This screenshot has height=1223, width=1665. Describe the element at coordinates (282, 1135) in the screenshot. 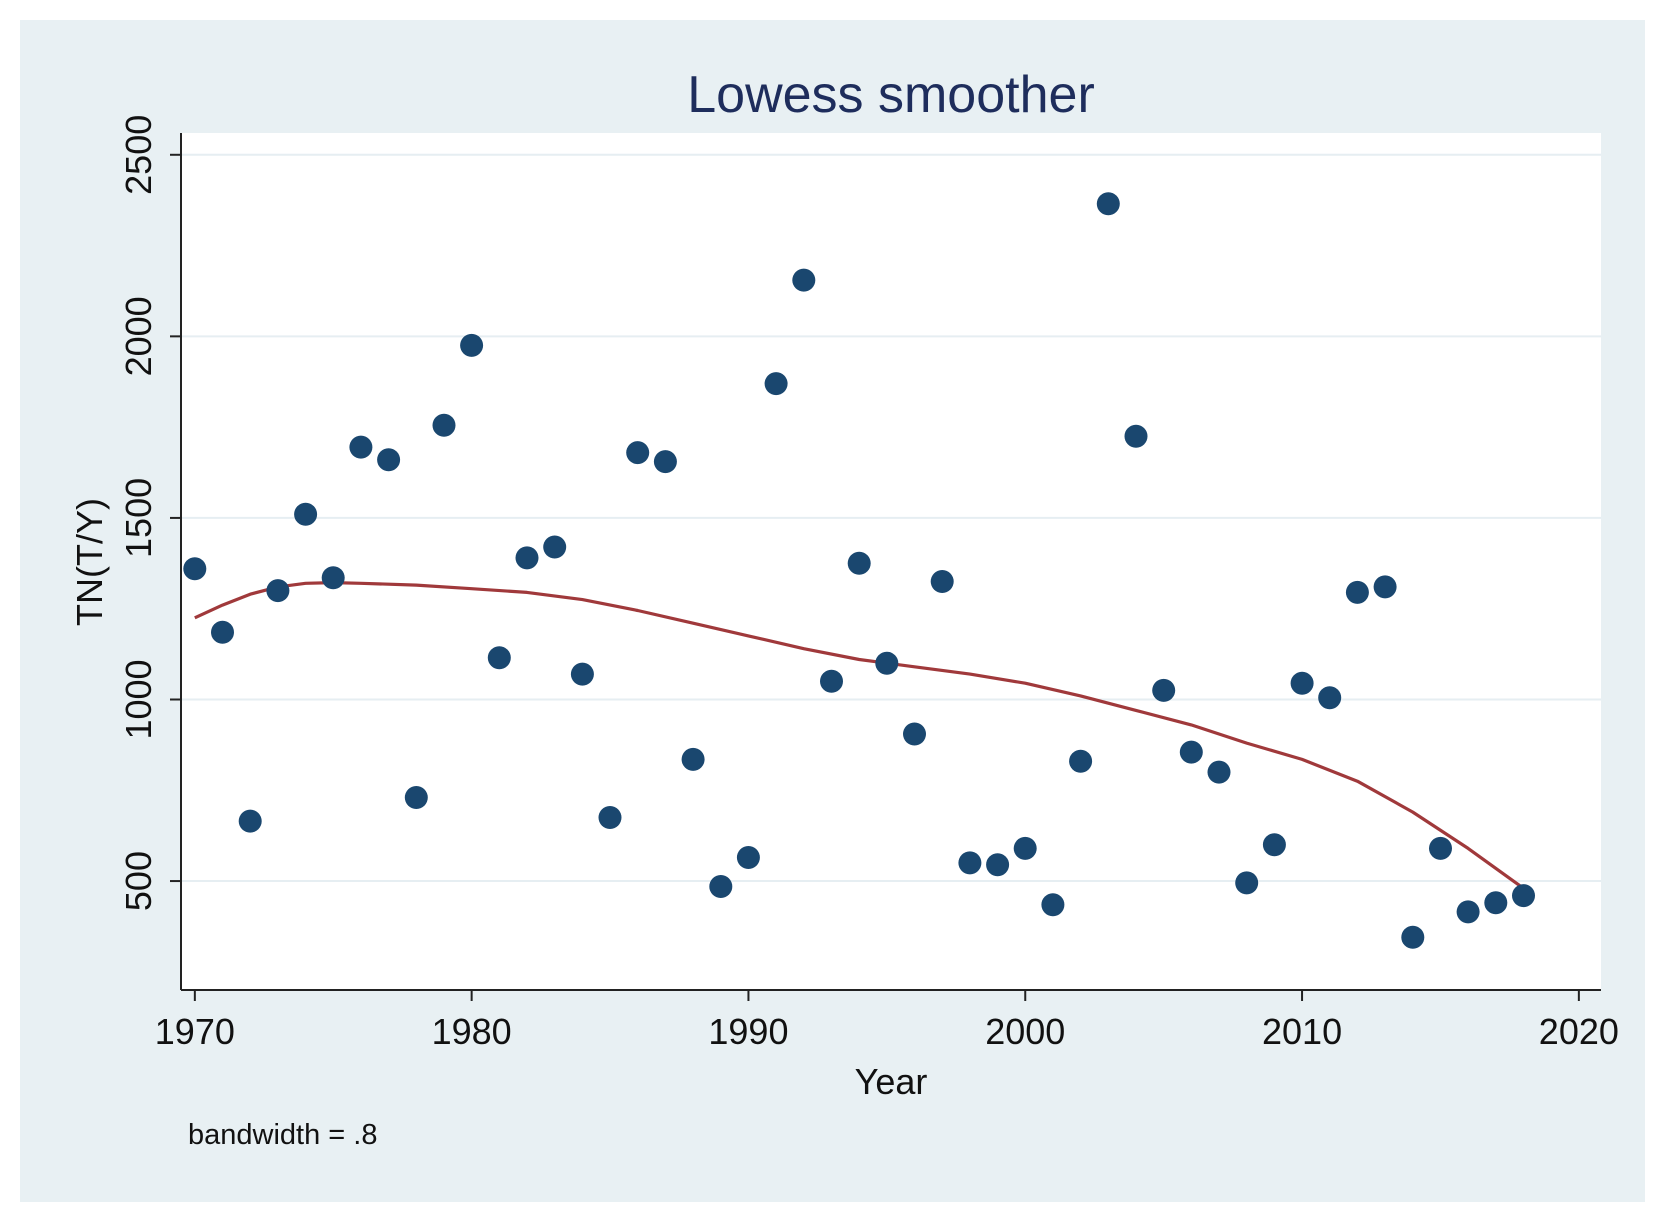

I see `bandwidth-note: bandwidth = .8` at that location.